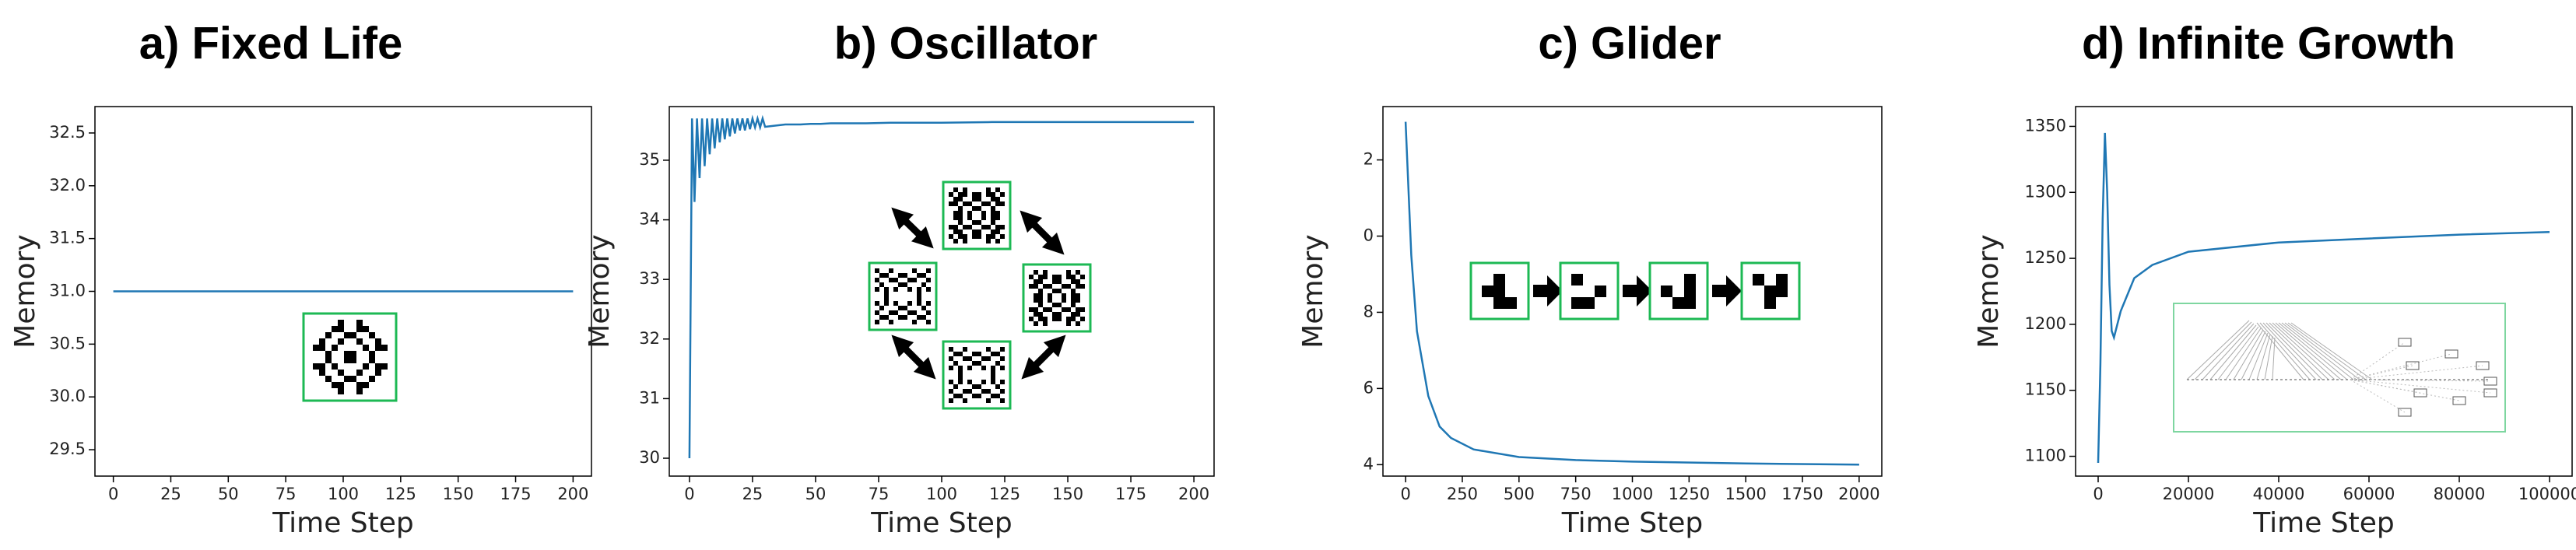  What do you see at coordinates (286, 494) in the screenshot?
I see `x-tick-label: 75` at bounding box center [286, 494].